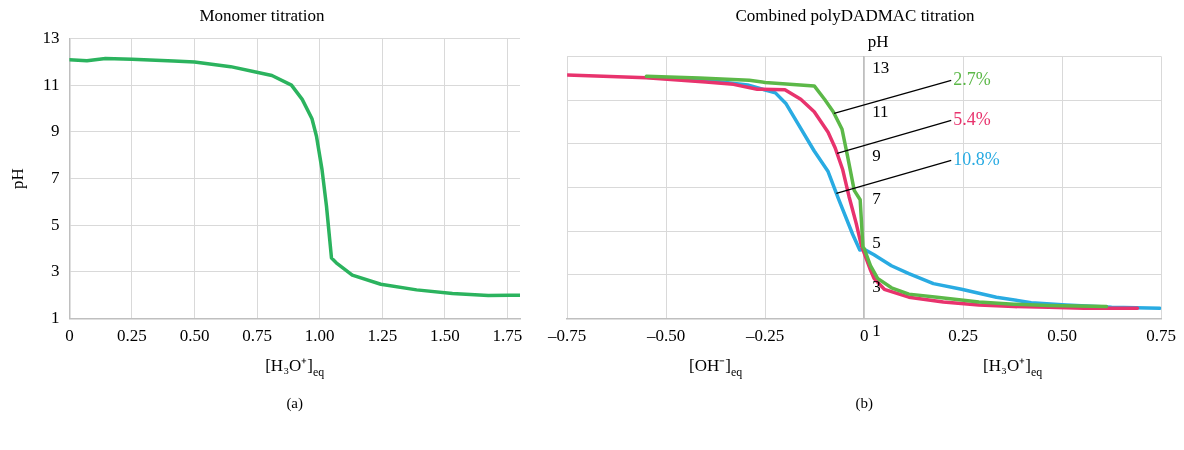 This screenshot has height=450, width=1184. Describe the element at coordinates (262, 15) in the screenshot. I see `chart-title: Monomer titration` at that location.